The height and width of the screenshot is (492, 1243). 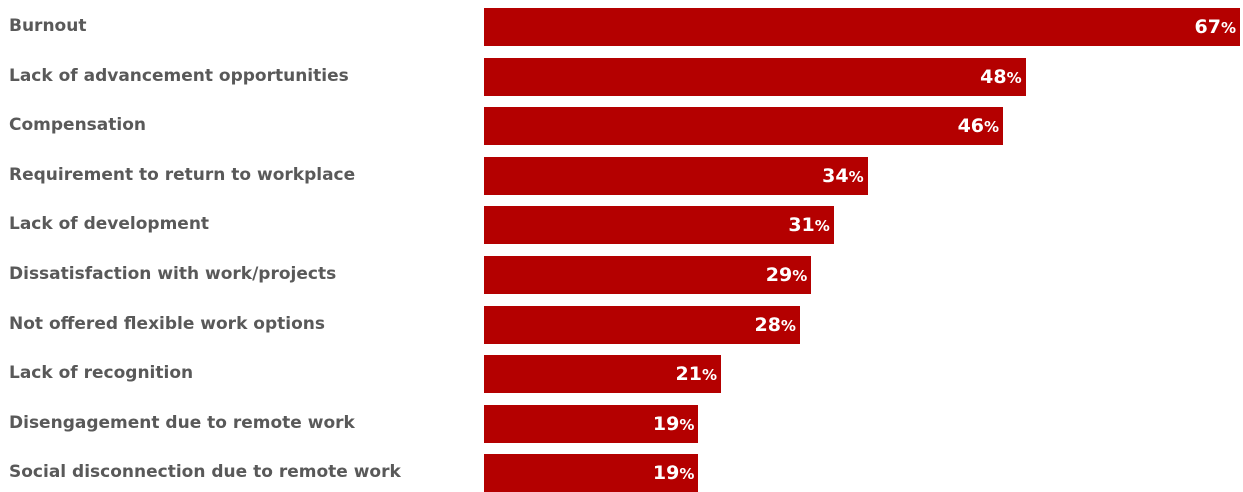 I want to click on data-label: 31%, so click(x=808, y=225).